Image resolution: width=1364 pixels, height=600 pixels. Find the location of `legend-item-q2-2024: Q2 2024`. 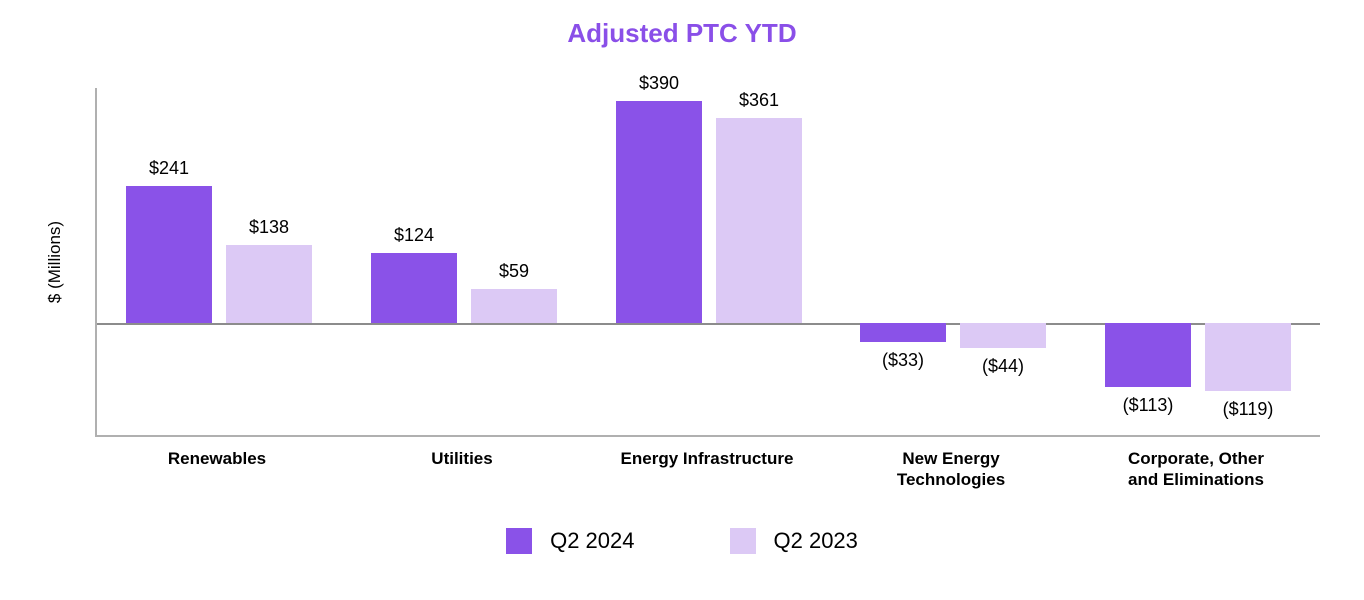

legend-item-q2-2024: Q2 2024 is located at coordinates (570, 541).